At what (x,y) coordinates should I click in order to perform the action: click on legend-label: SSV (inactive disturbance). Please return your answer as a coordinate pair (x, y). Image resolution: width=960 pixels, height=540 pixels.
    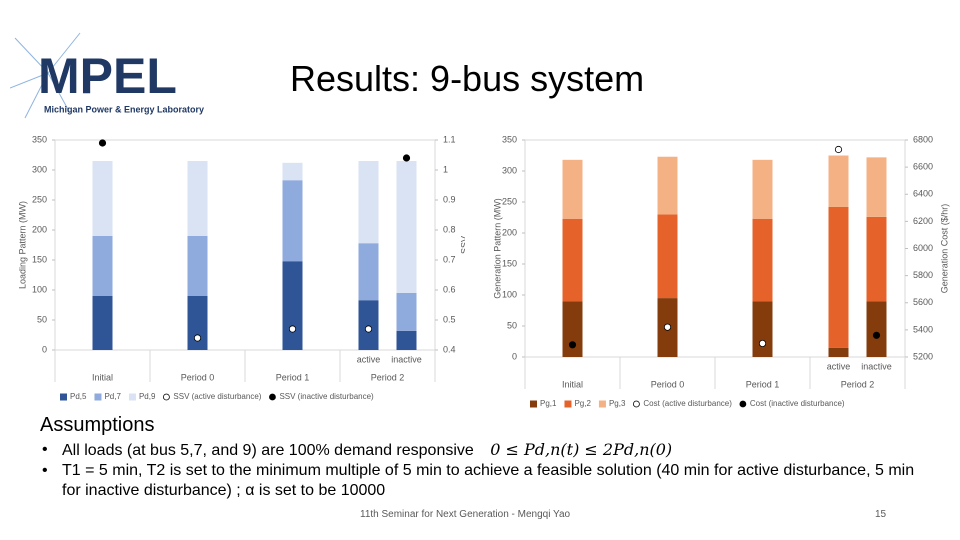
    Looking at the image, I should click on (326, 396).